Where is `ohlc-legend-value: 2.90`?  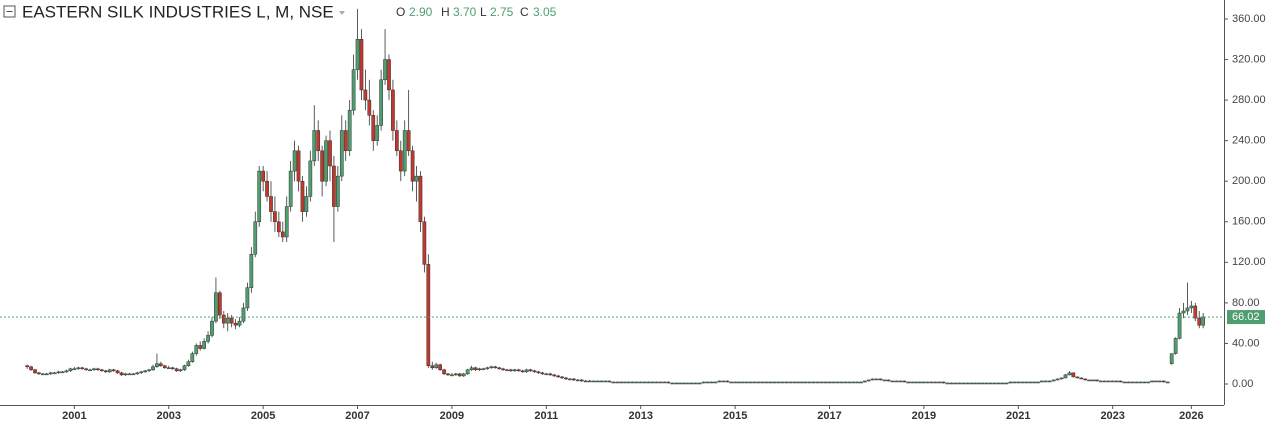 ohlc-legend-value: 2.90 is located at coordinates (421, 12).